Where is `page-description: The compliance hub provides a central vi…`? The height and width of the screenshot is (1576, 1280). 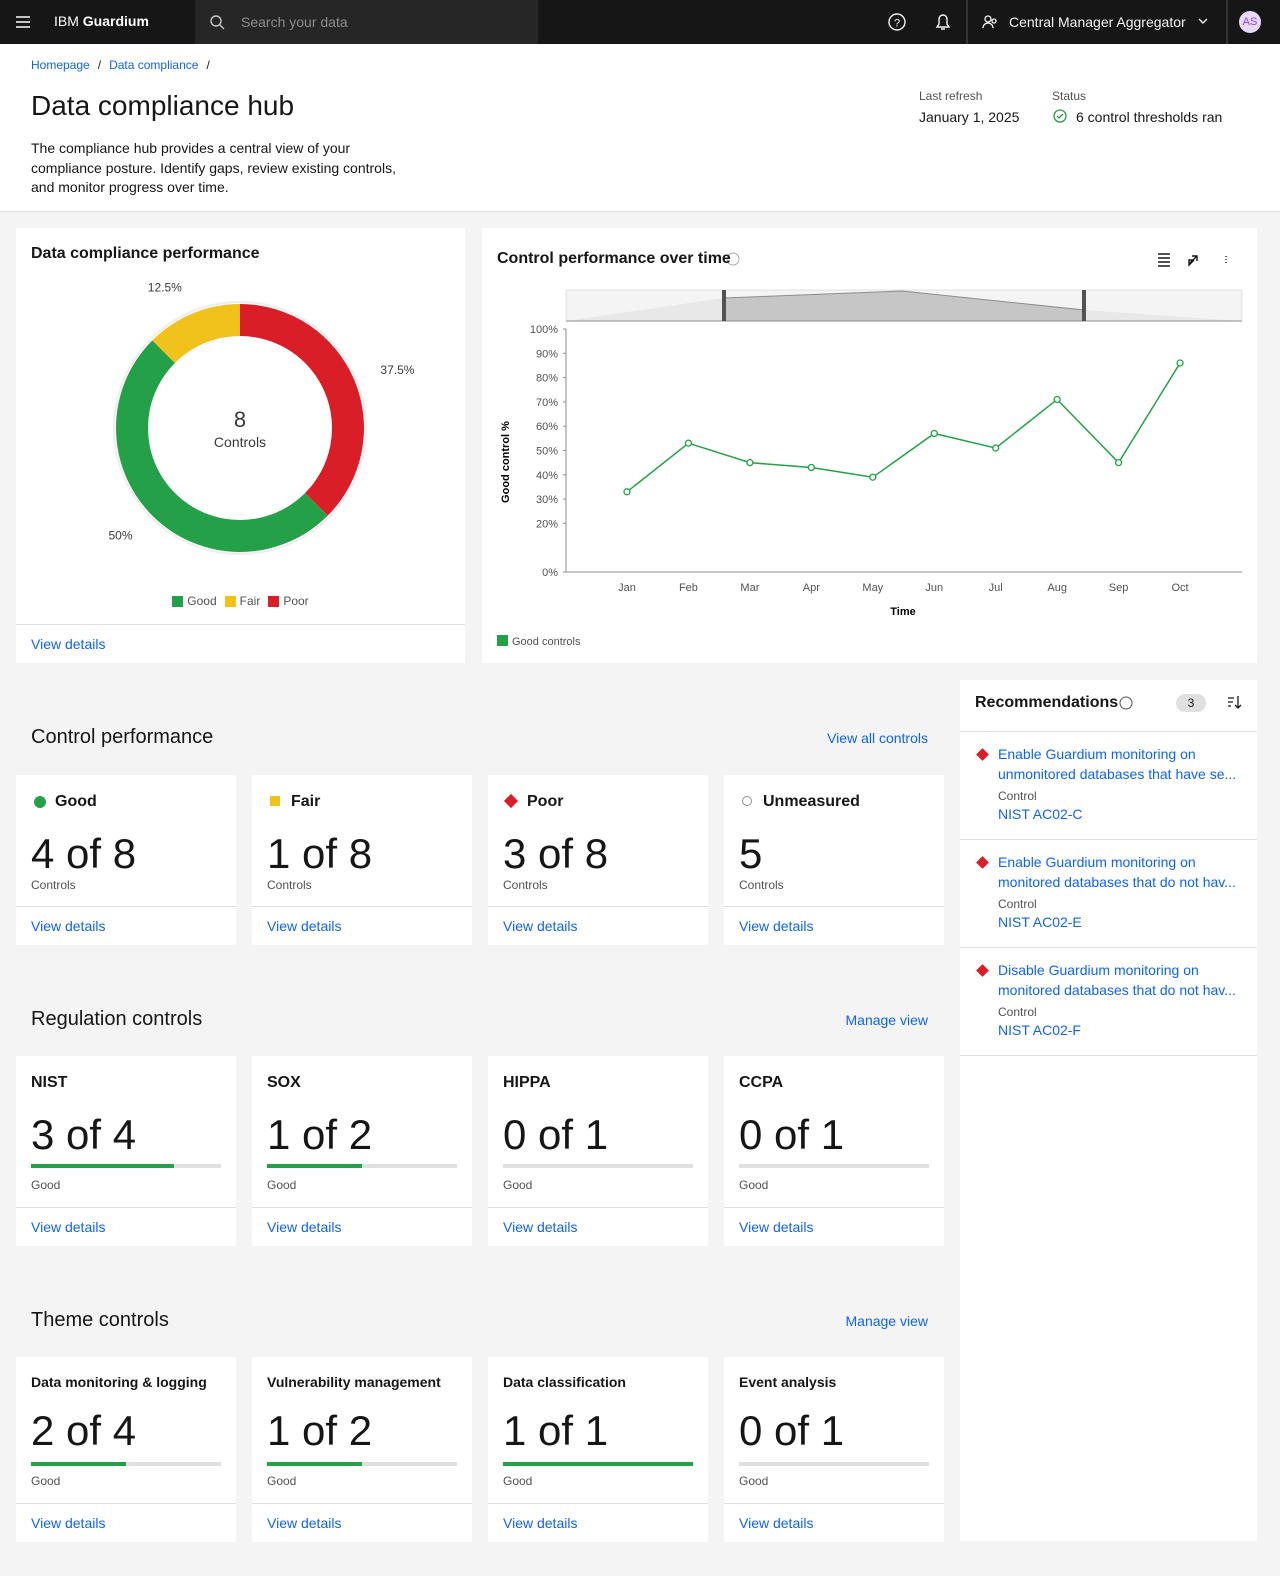 page-description: The compliance hub provides a central vi… is located at coordinates (213, 167).